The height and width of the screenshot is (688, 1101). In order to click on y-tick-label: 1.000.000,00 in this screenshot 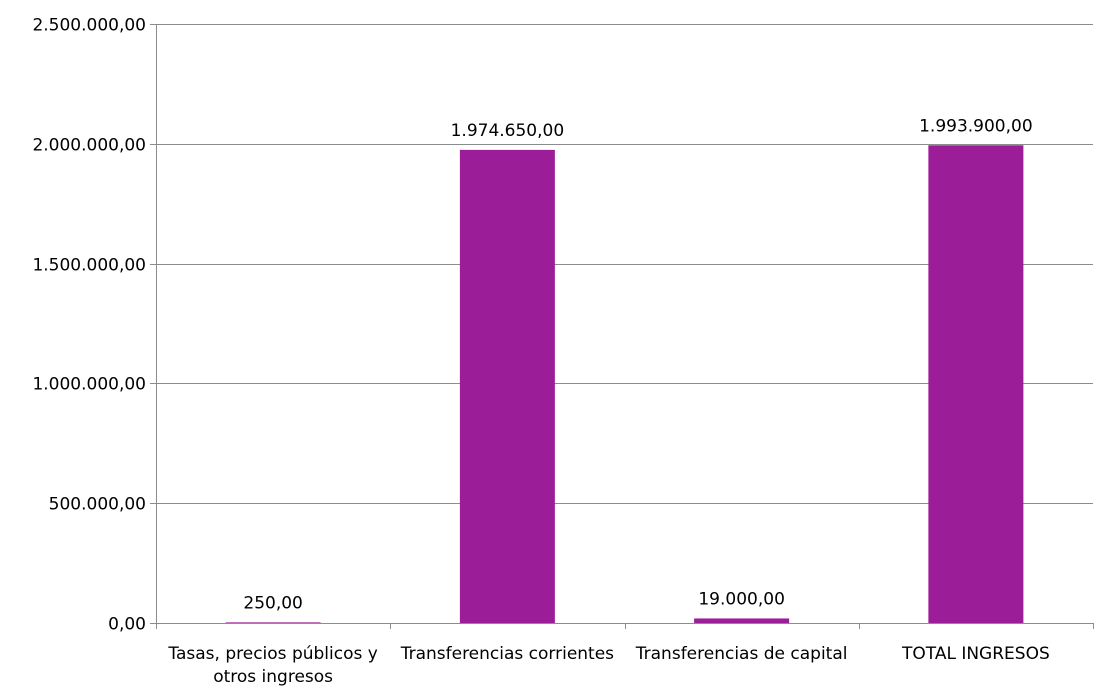, I will do `click(89, 385)`.